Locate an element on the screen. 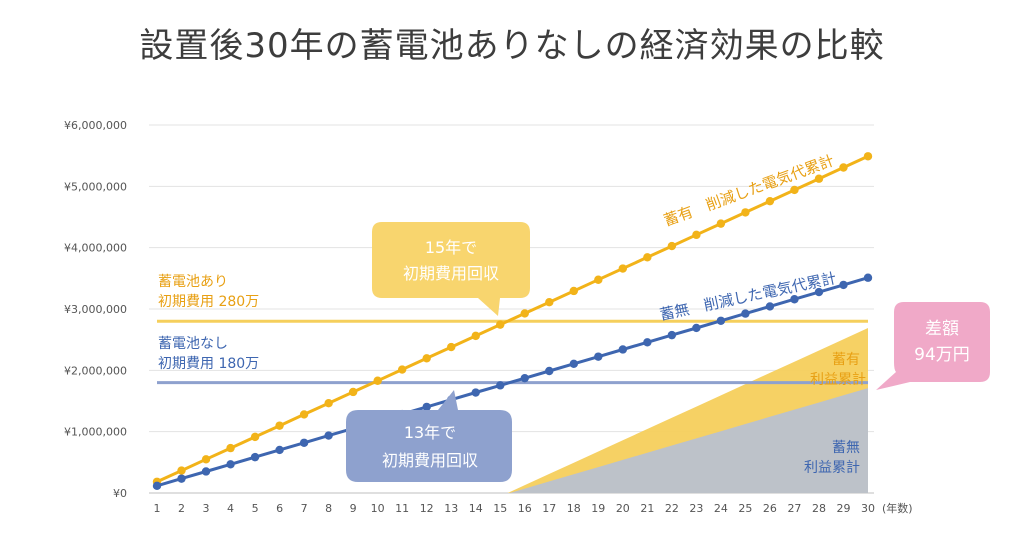  x-tick-label: 21 is located at coordinates (647, 508).